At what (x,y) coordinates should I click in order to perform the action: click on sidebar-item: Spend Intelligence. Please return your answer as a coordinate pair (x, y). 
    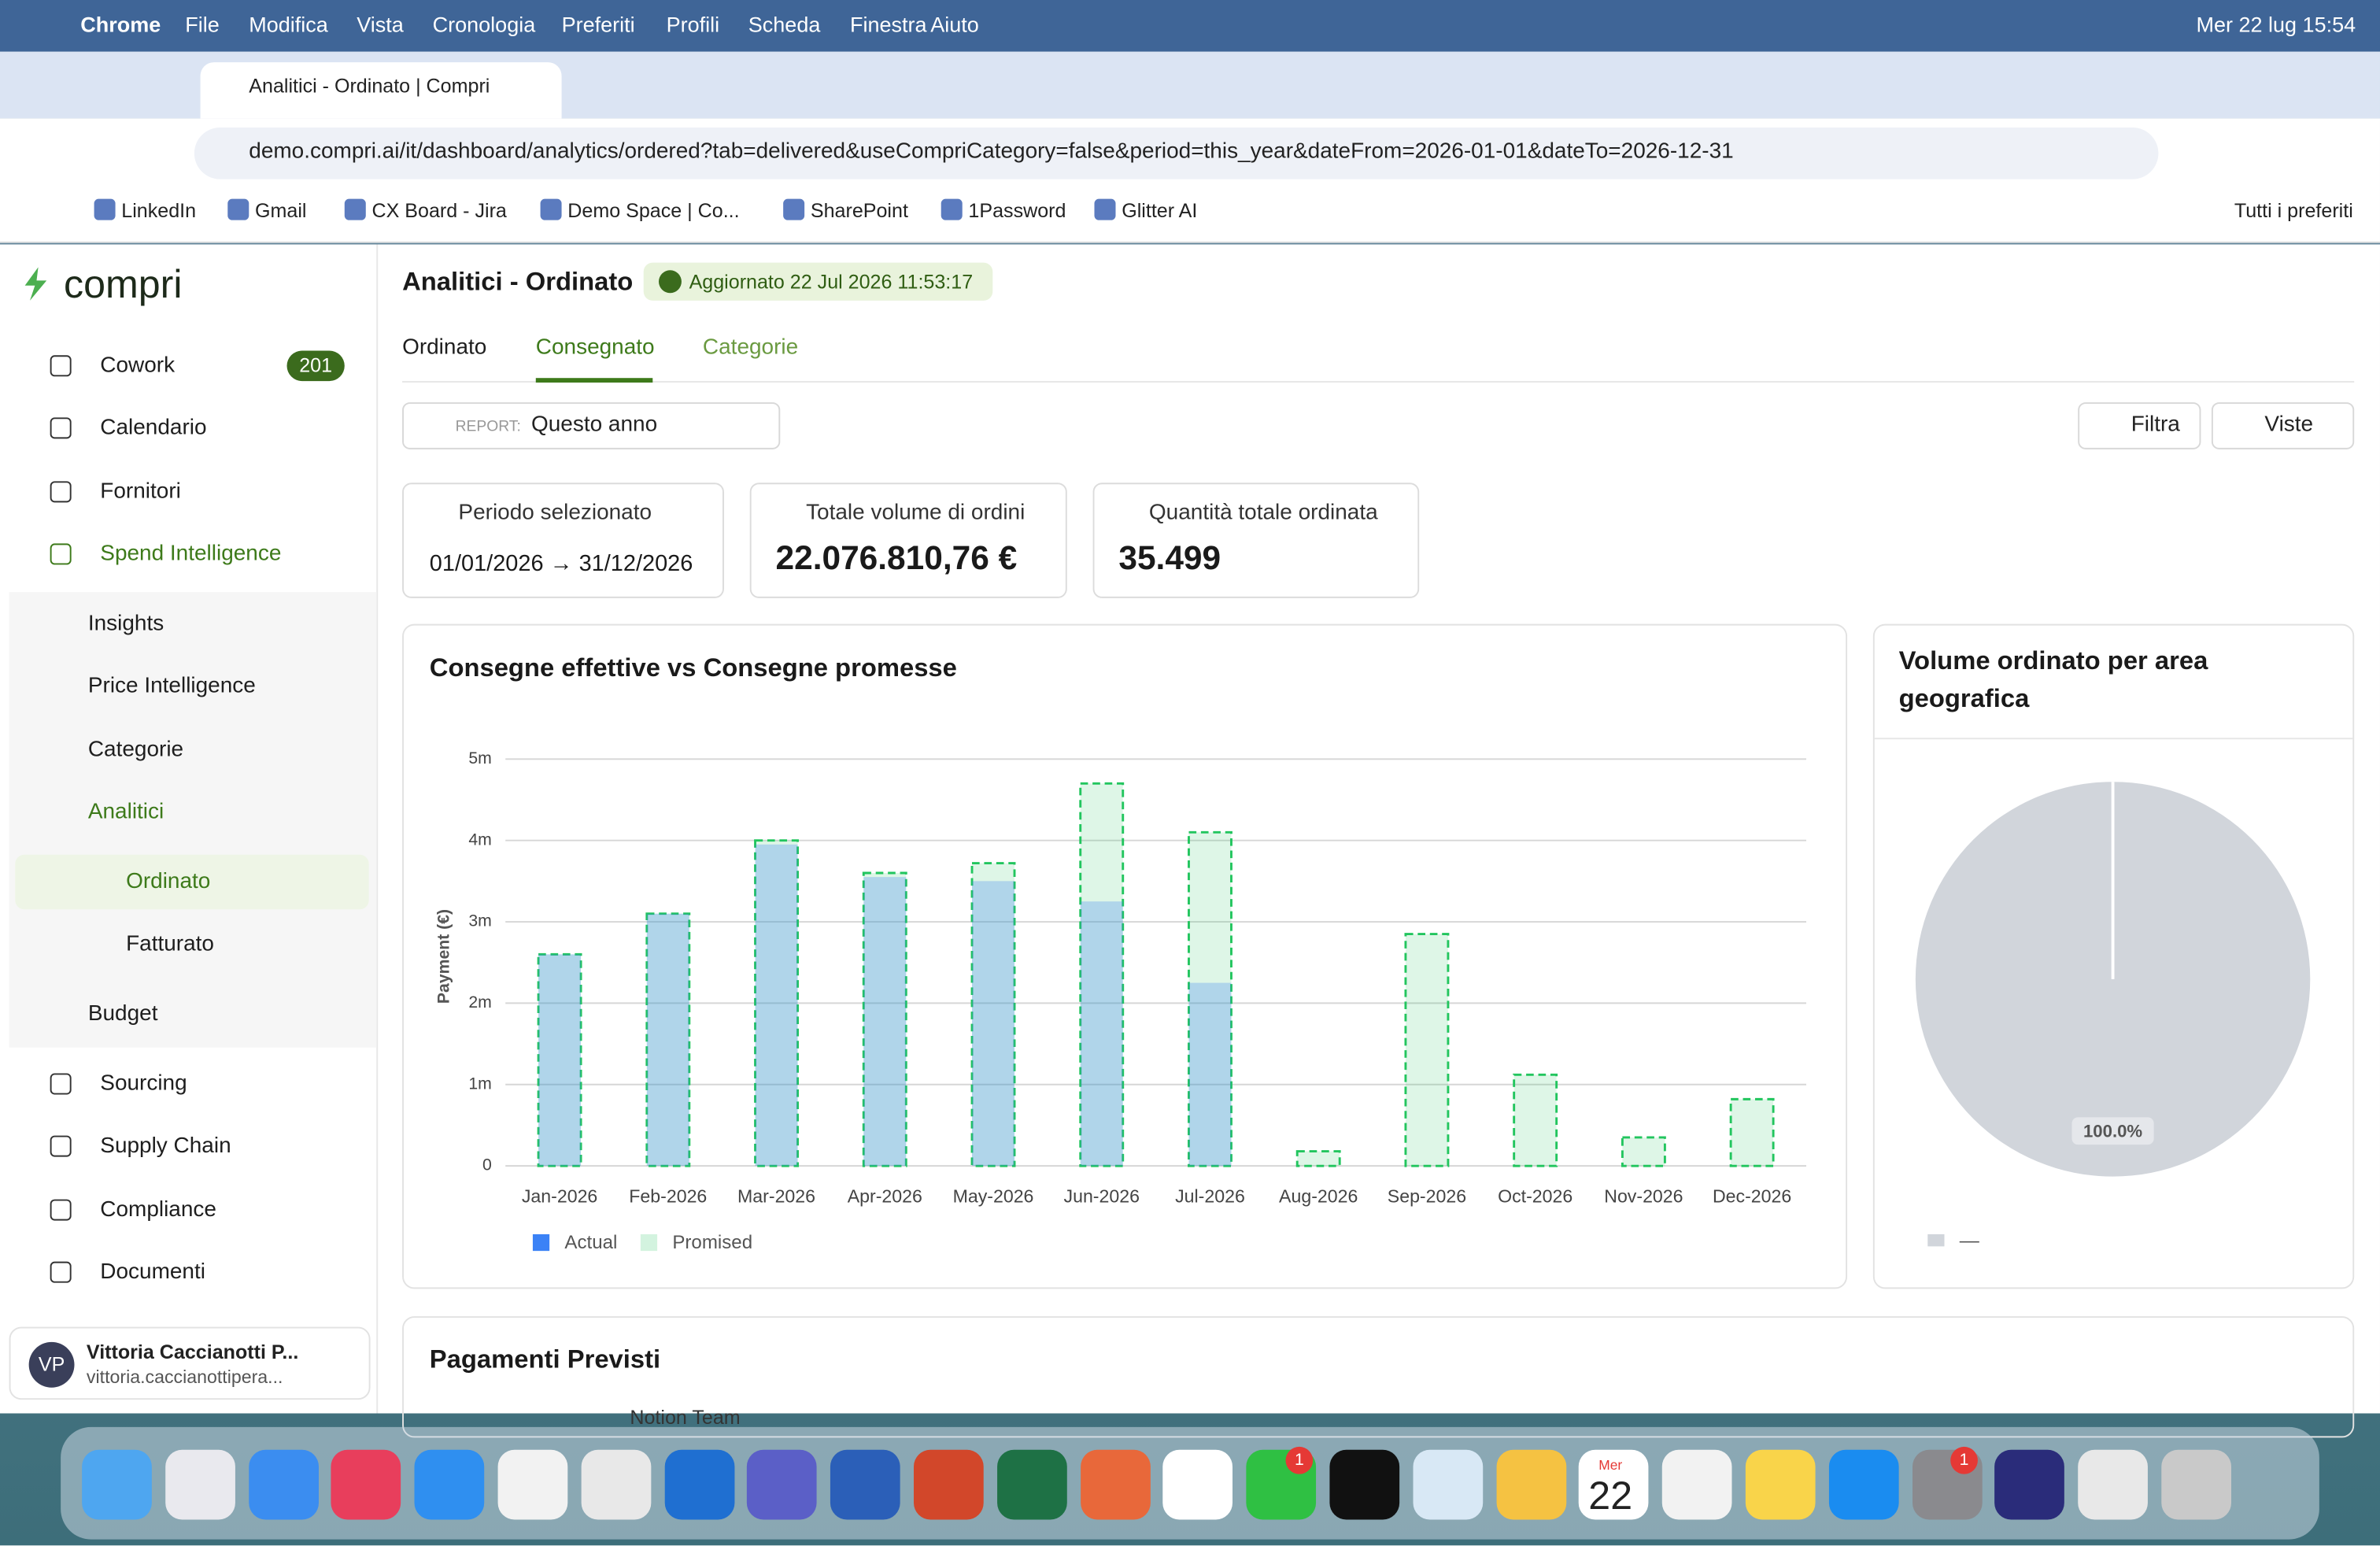
    Looking at the image, I should click on (191, 554).